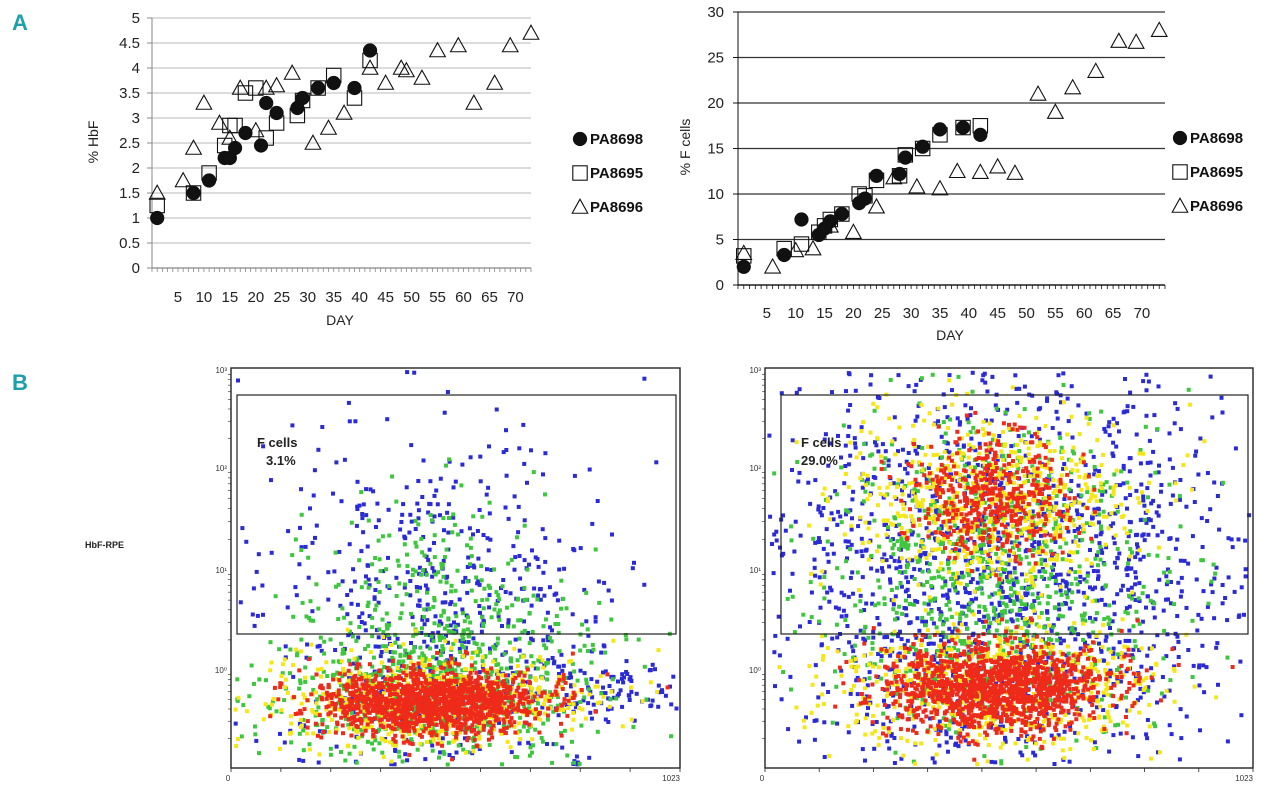  Describe the element at coordinates (129, 193) in the screenshot. I see `hbf-y-tick-label: 1.5` at that location.